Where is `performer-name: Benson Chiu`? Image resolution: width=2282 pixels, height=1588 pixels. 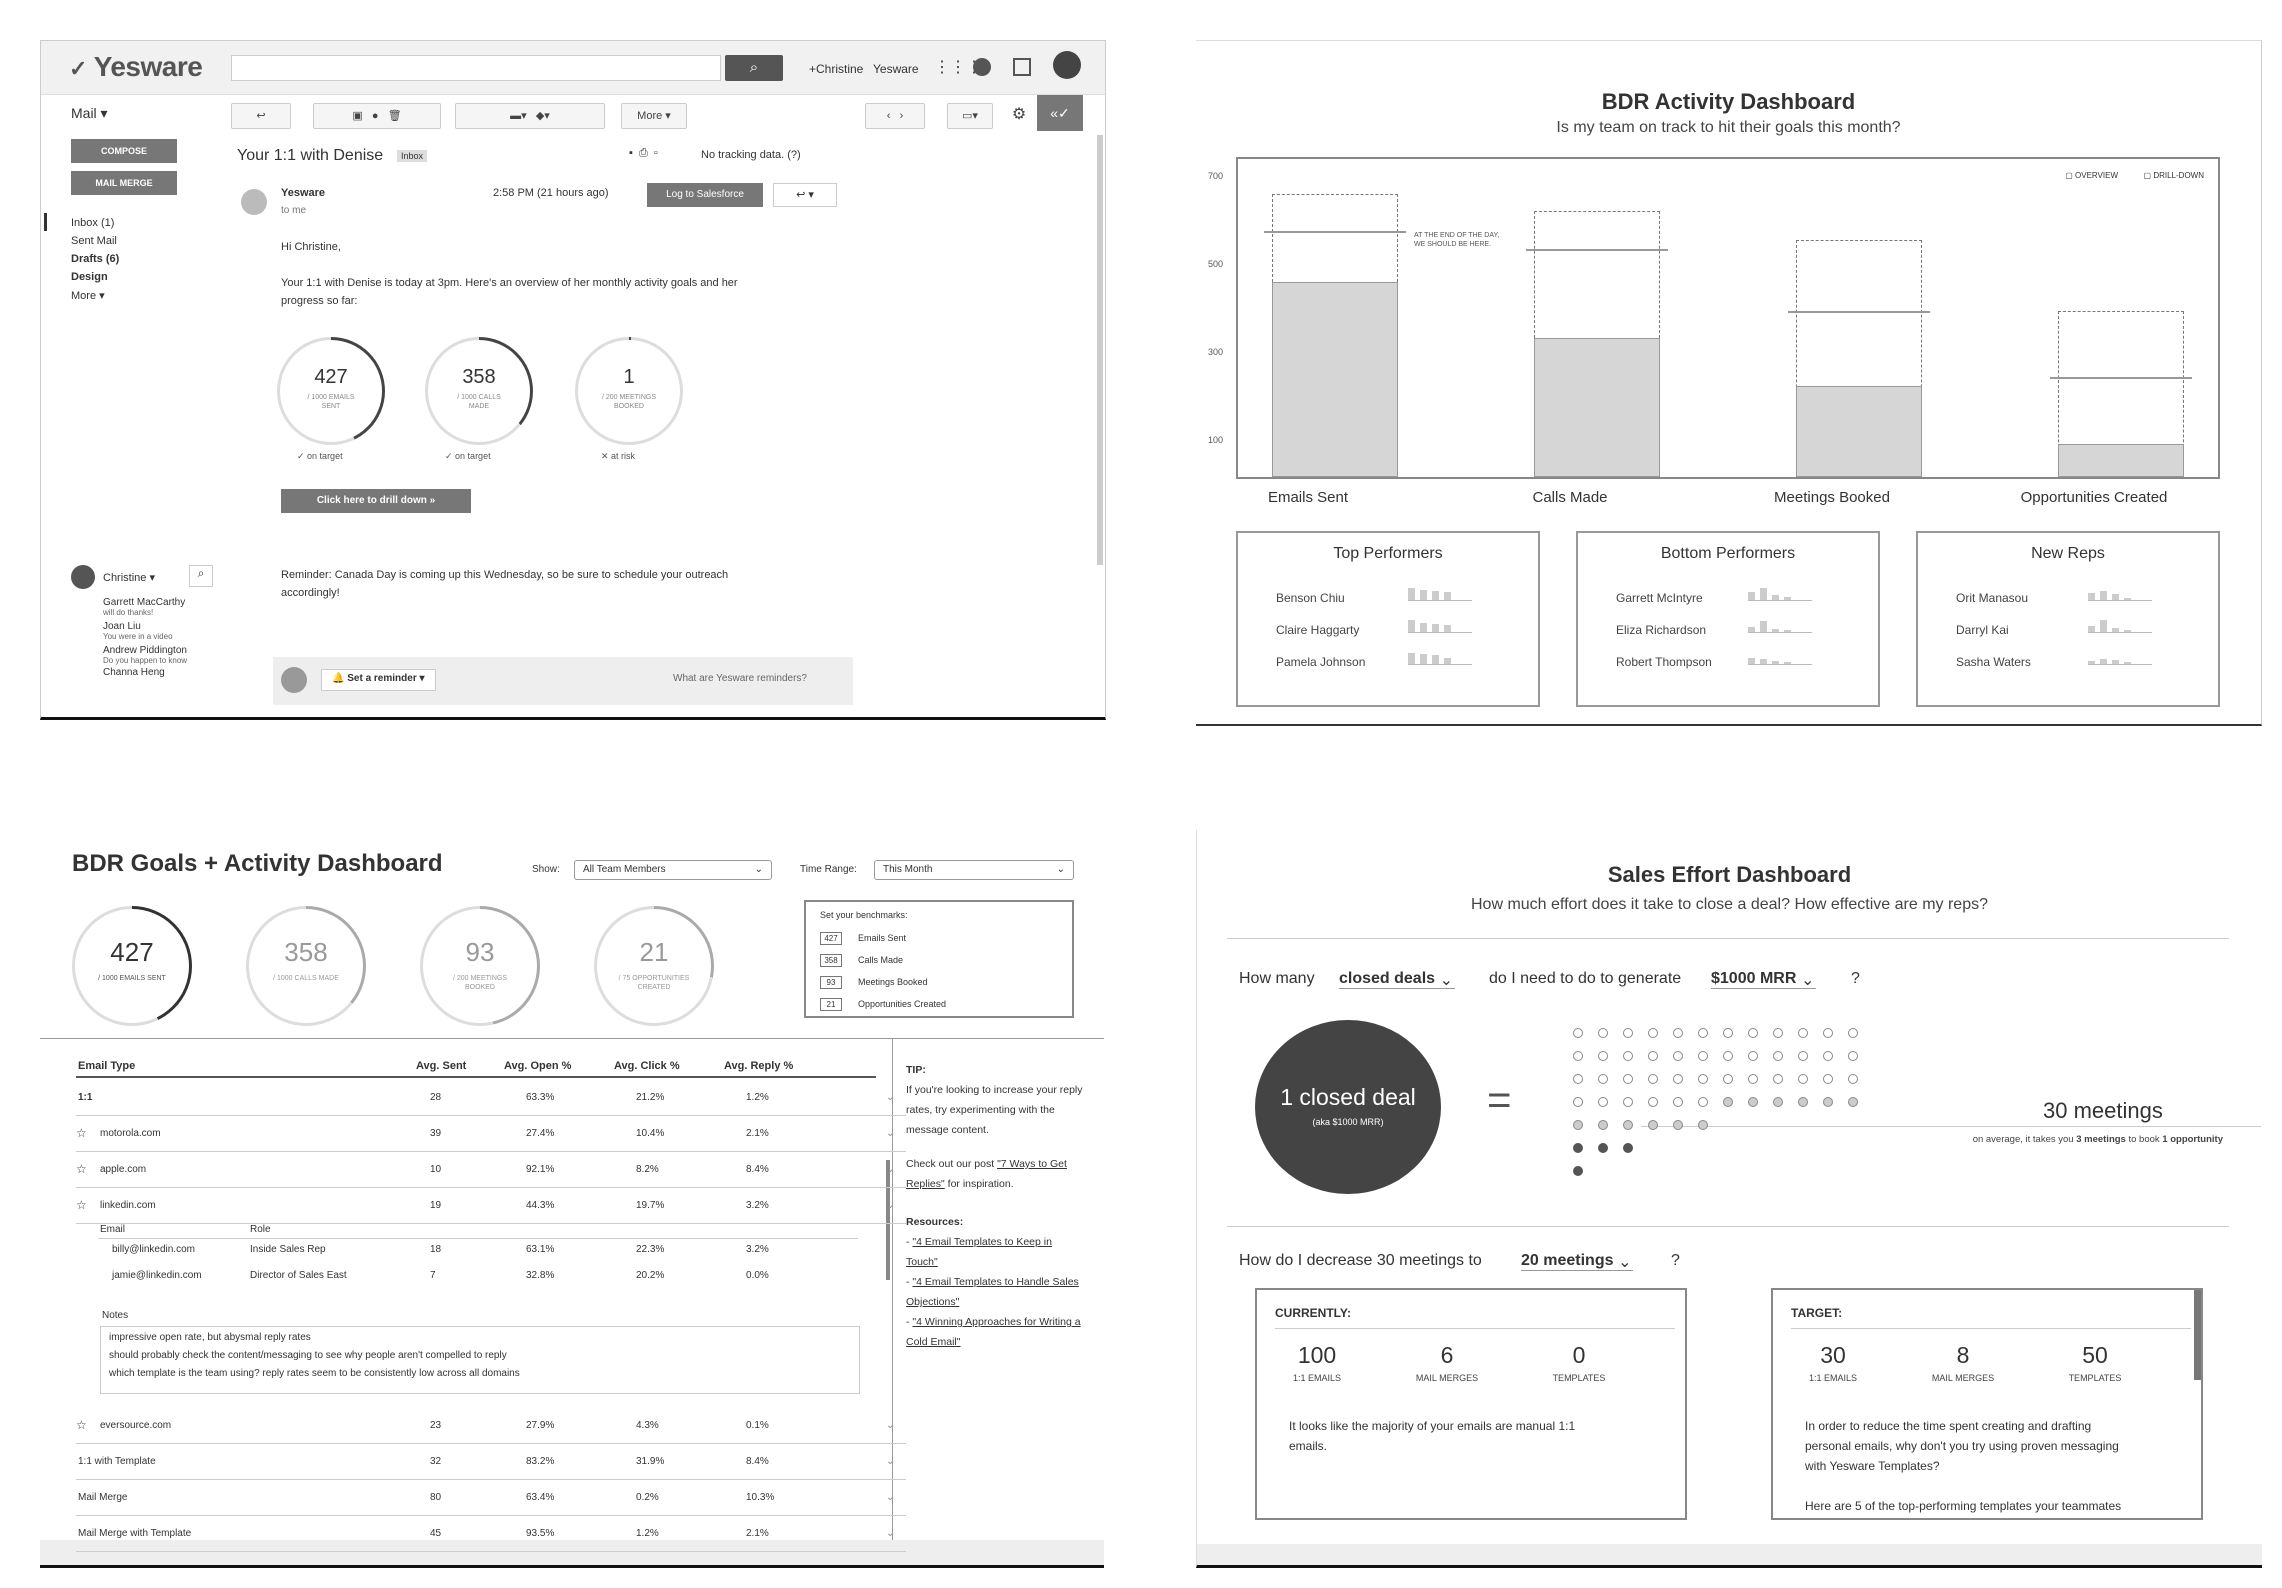
performer-name: Benson Chiu is located at coordinates (1310, 598).